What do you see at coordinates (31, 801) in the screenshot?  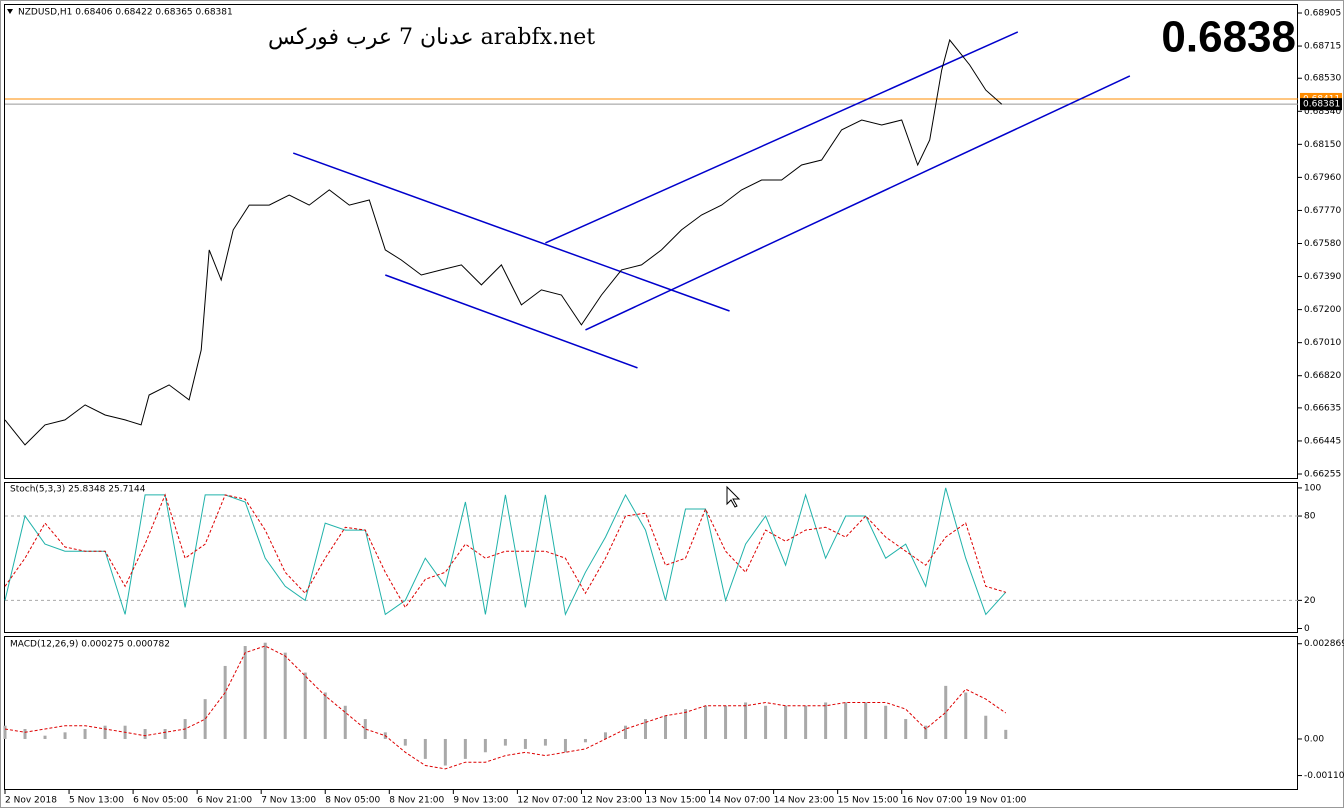 I see `x-tick-label: 2 Nov 2018` at bounding box center [31, 801].